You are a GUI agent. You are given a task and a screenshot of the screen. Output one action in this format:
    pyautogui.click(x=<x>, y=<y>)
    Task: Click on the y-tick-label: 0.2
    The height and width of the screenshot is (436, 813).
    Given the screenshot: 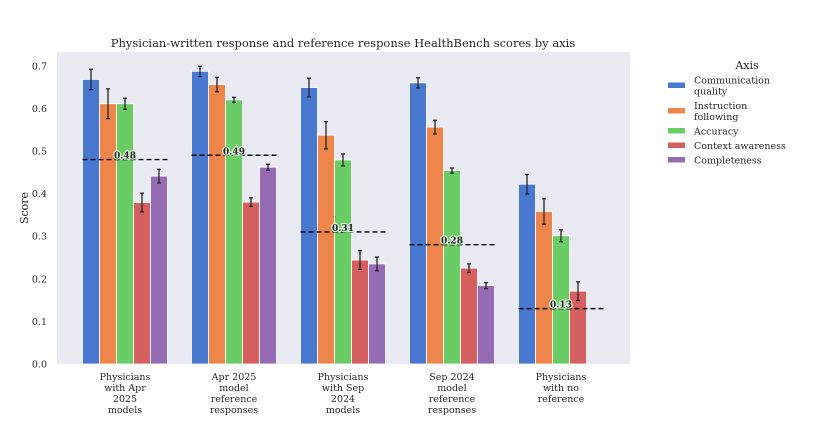 What is the action you would take?
    pyautogui.click(x=39, y=279)
    